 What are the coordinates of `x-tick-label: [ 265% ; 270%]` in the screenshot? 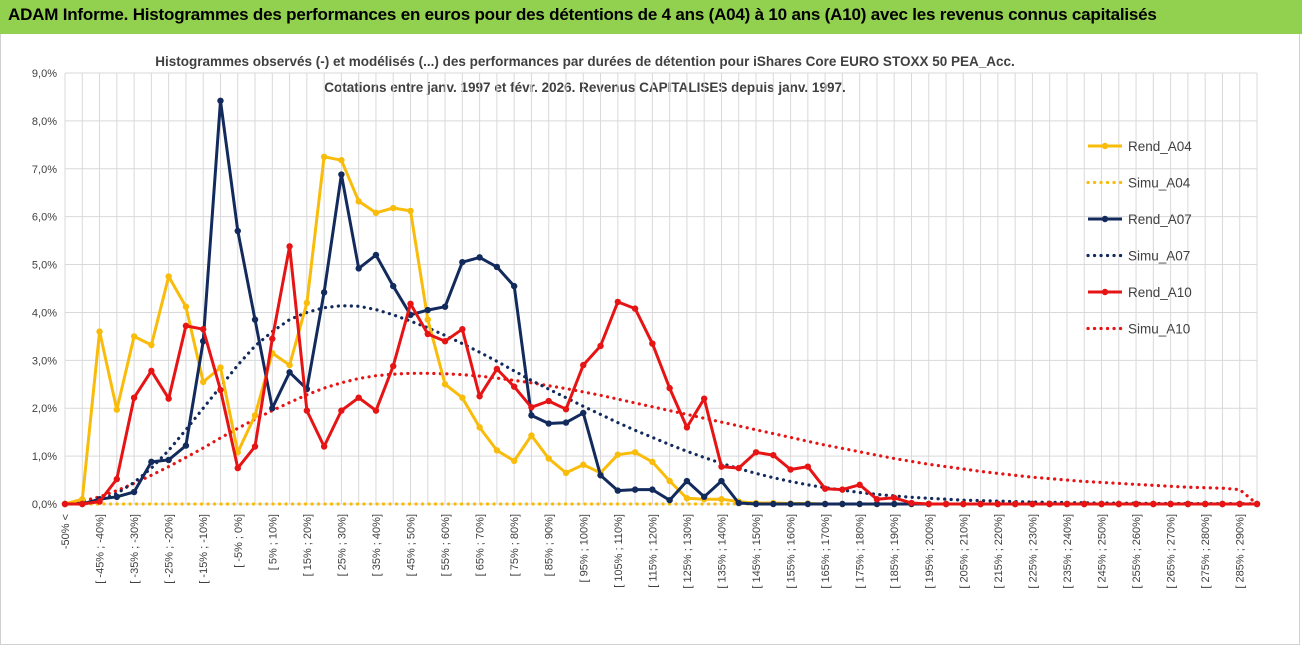 It's located at (1172, 551).